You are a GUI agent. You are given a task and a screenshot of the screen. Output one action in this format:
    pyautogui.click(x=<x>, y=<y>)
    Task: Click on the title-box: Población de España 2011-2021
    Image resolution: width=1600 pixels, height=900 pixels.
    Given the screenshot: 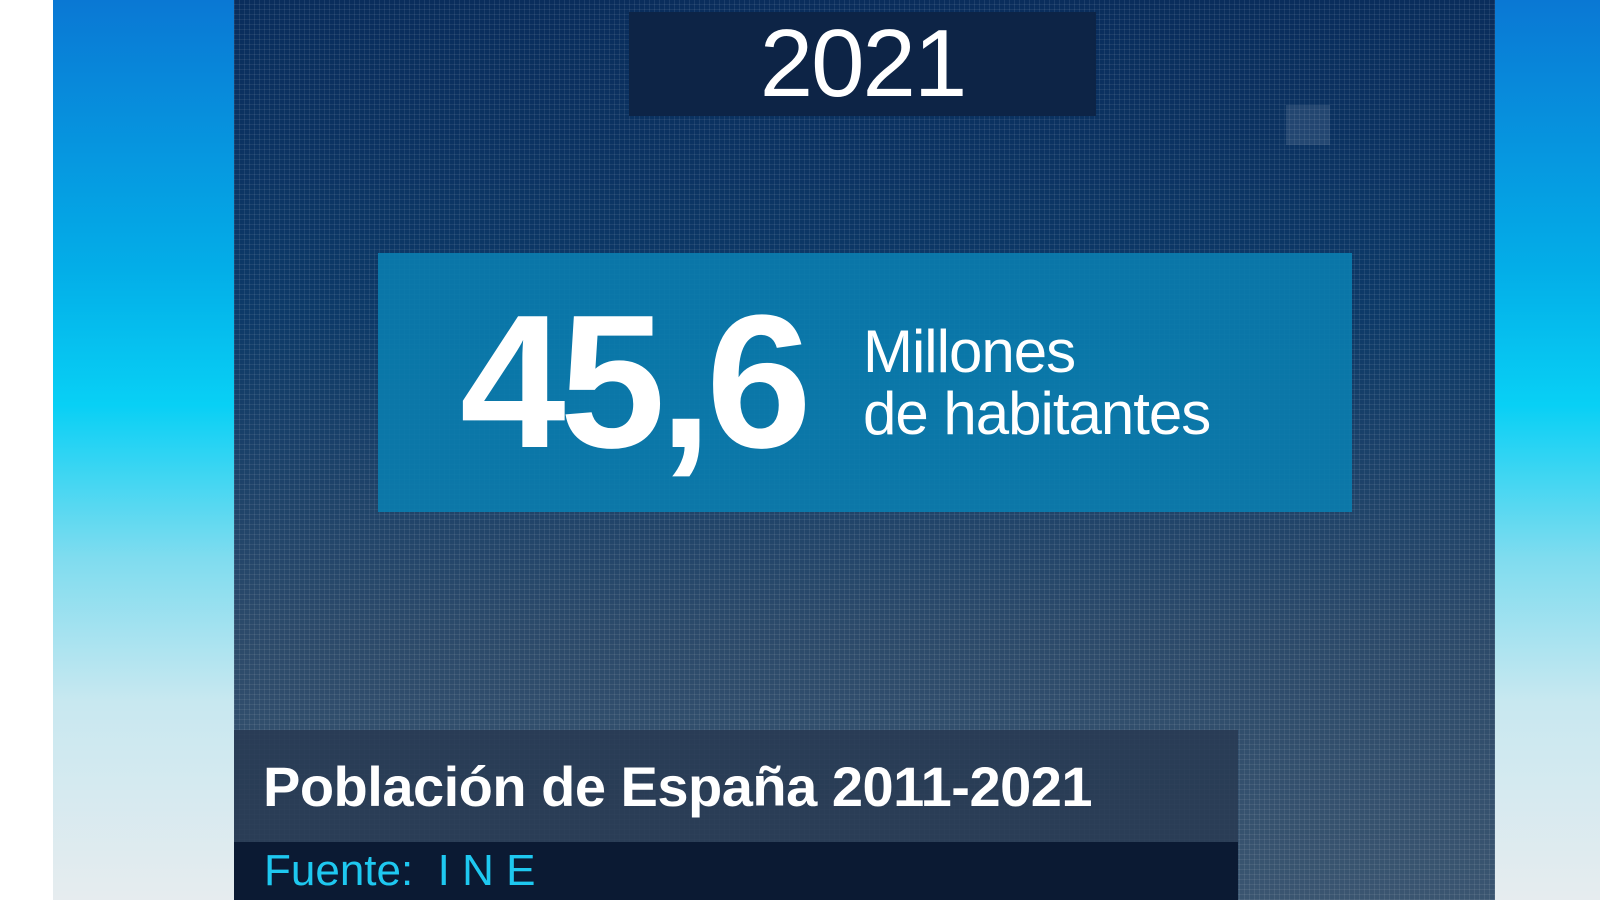 What is the action you would take?
    pyautogui.click(x=736, y=786)
    